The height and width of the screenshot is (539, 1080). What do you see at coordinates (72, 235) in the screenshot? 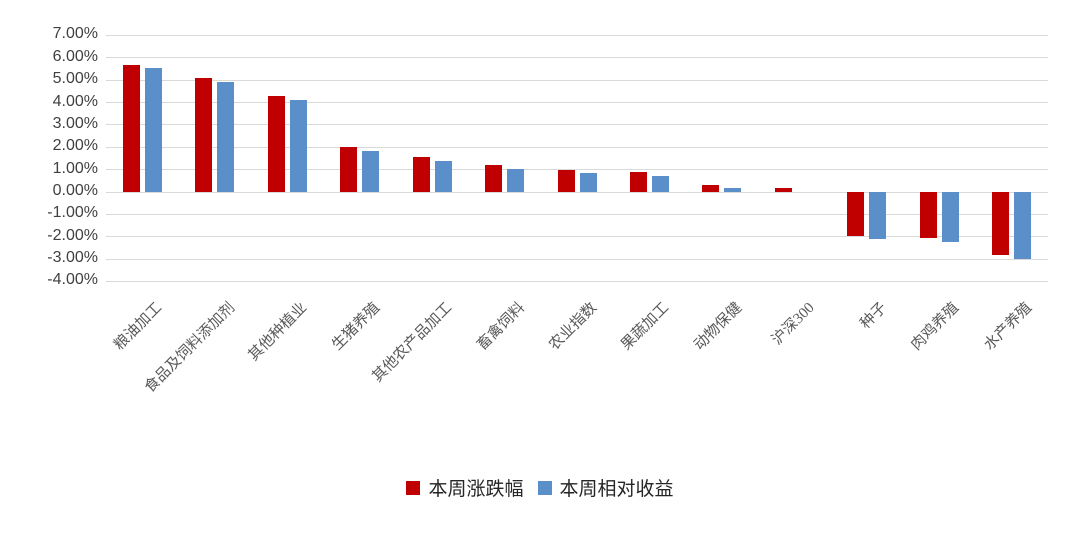
I see `y-axis-tick-label: -2.00%` at bounding box center [72, 235].